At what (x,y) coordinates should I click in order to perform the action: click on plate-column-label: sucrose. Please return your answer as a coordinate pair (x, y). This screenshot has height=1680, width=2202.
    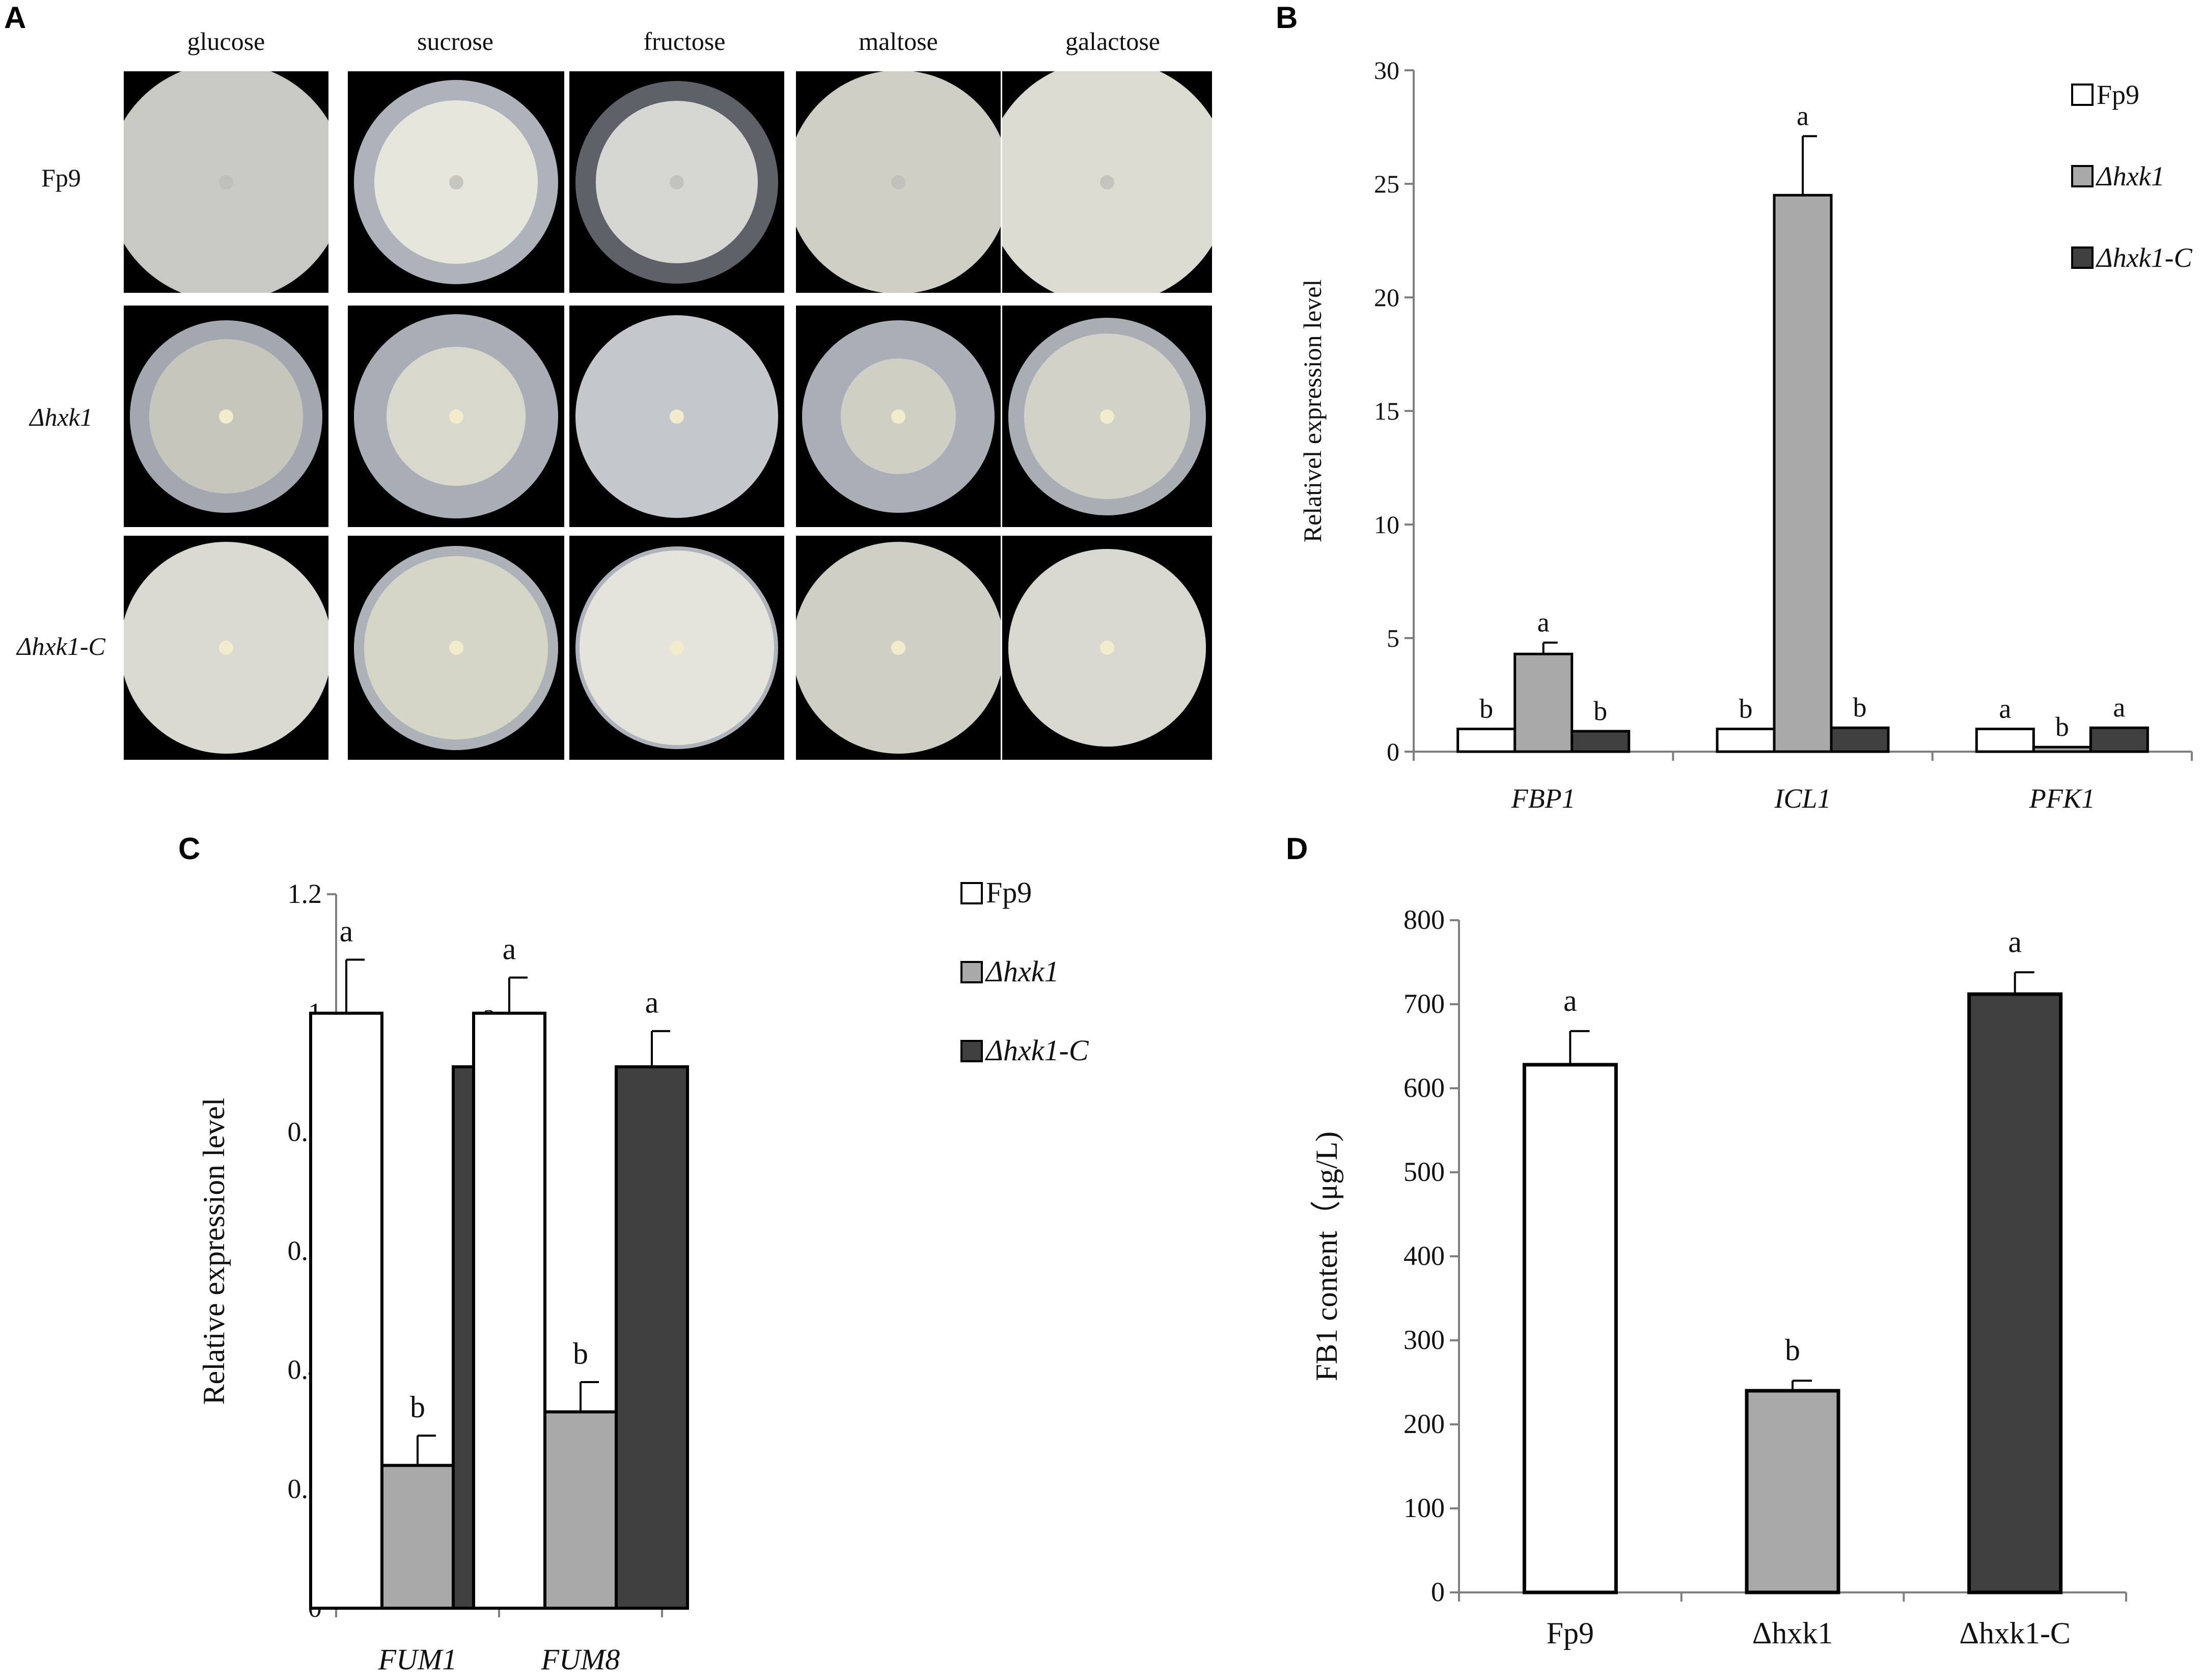
    Looking at the image, I should click on (455, 41).